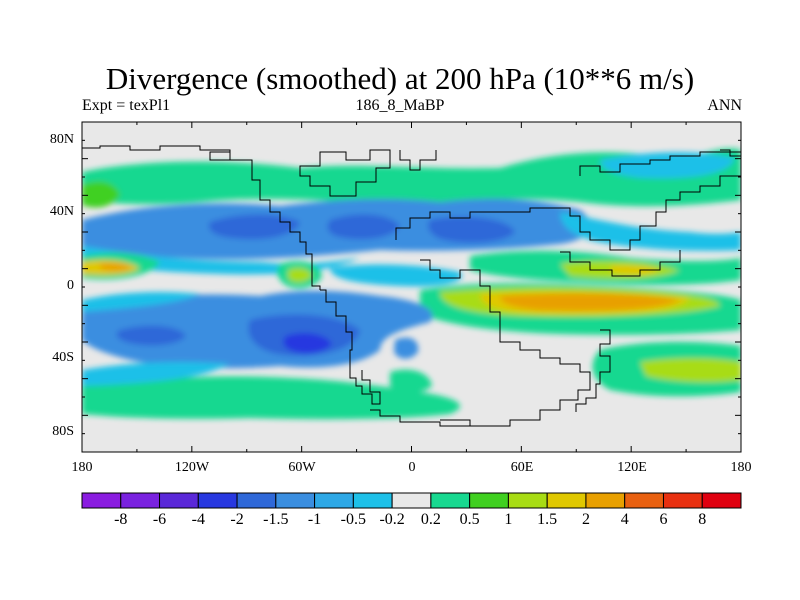 Image resolution: width=800 pixels, height=600 pixels. I want to click on colorbar-label: 2, so click(585, 519).